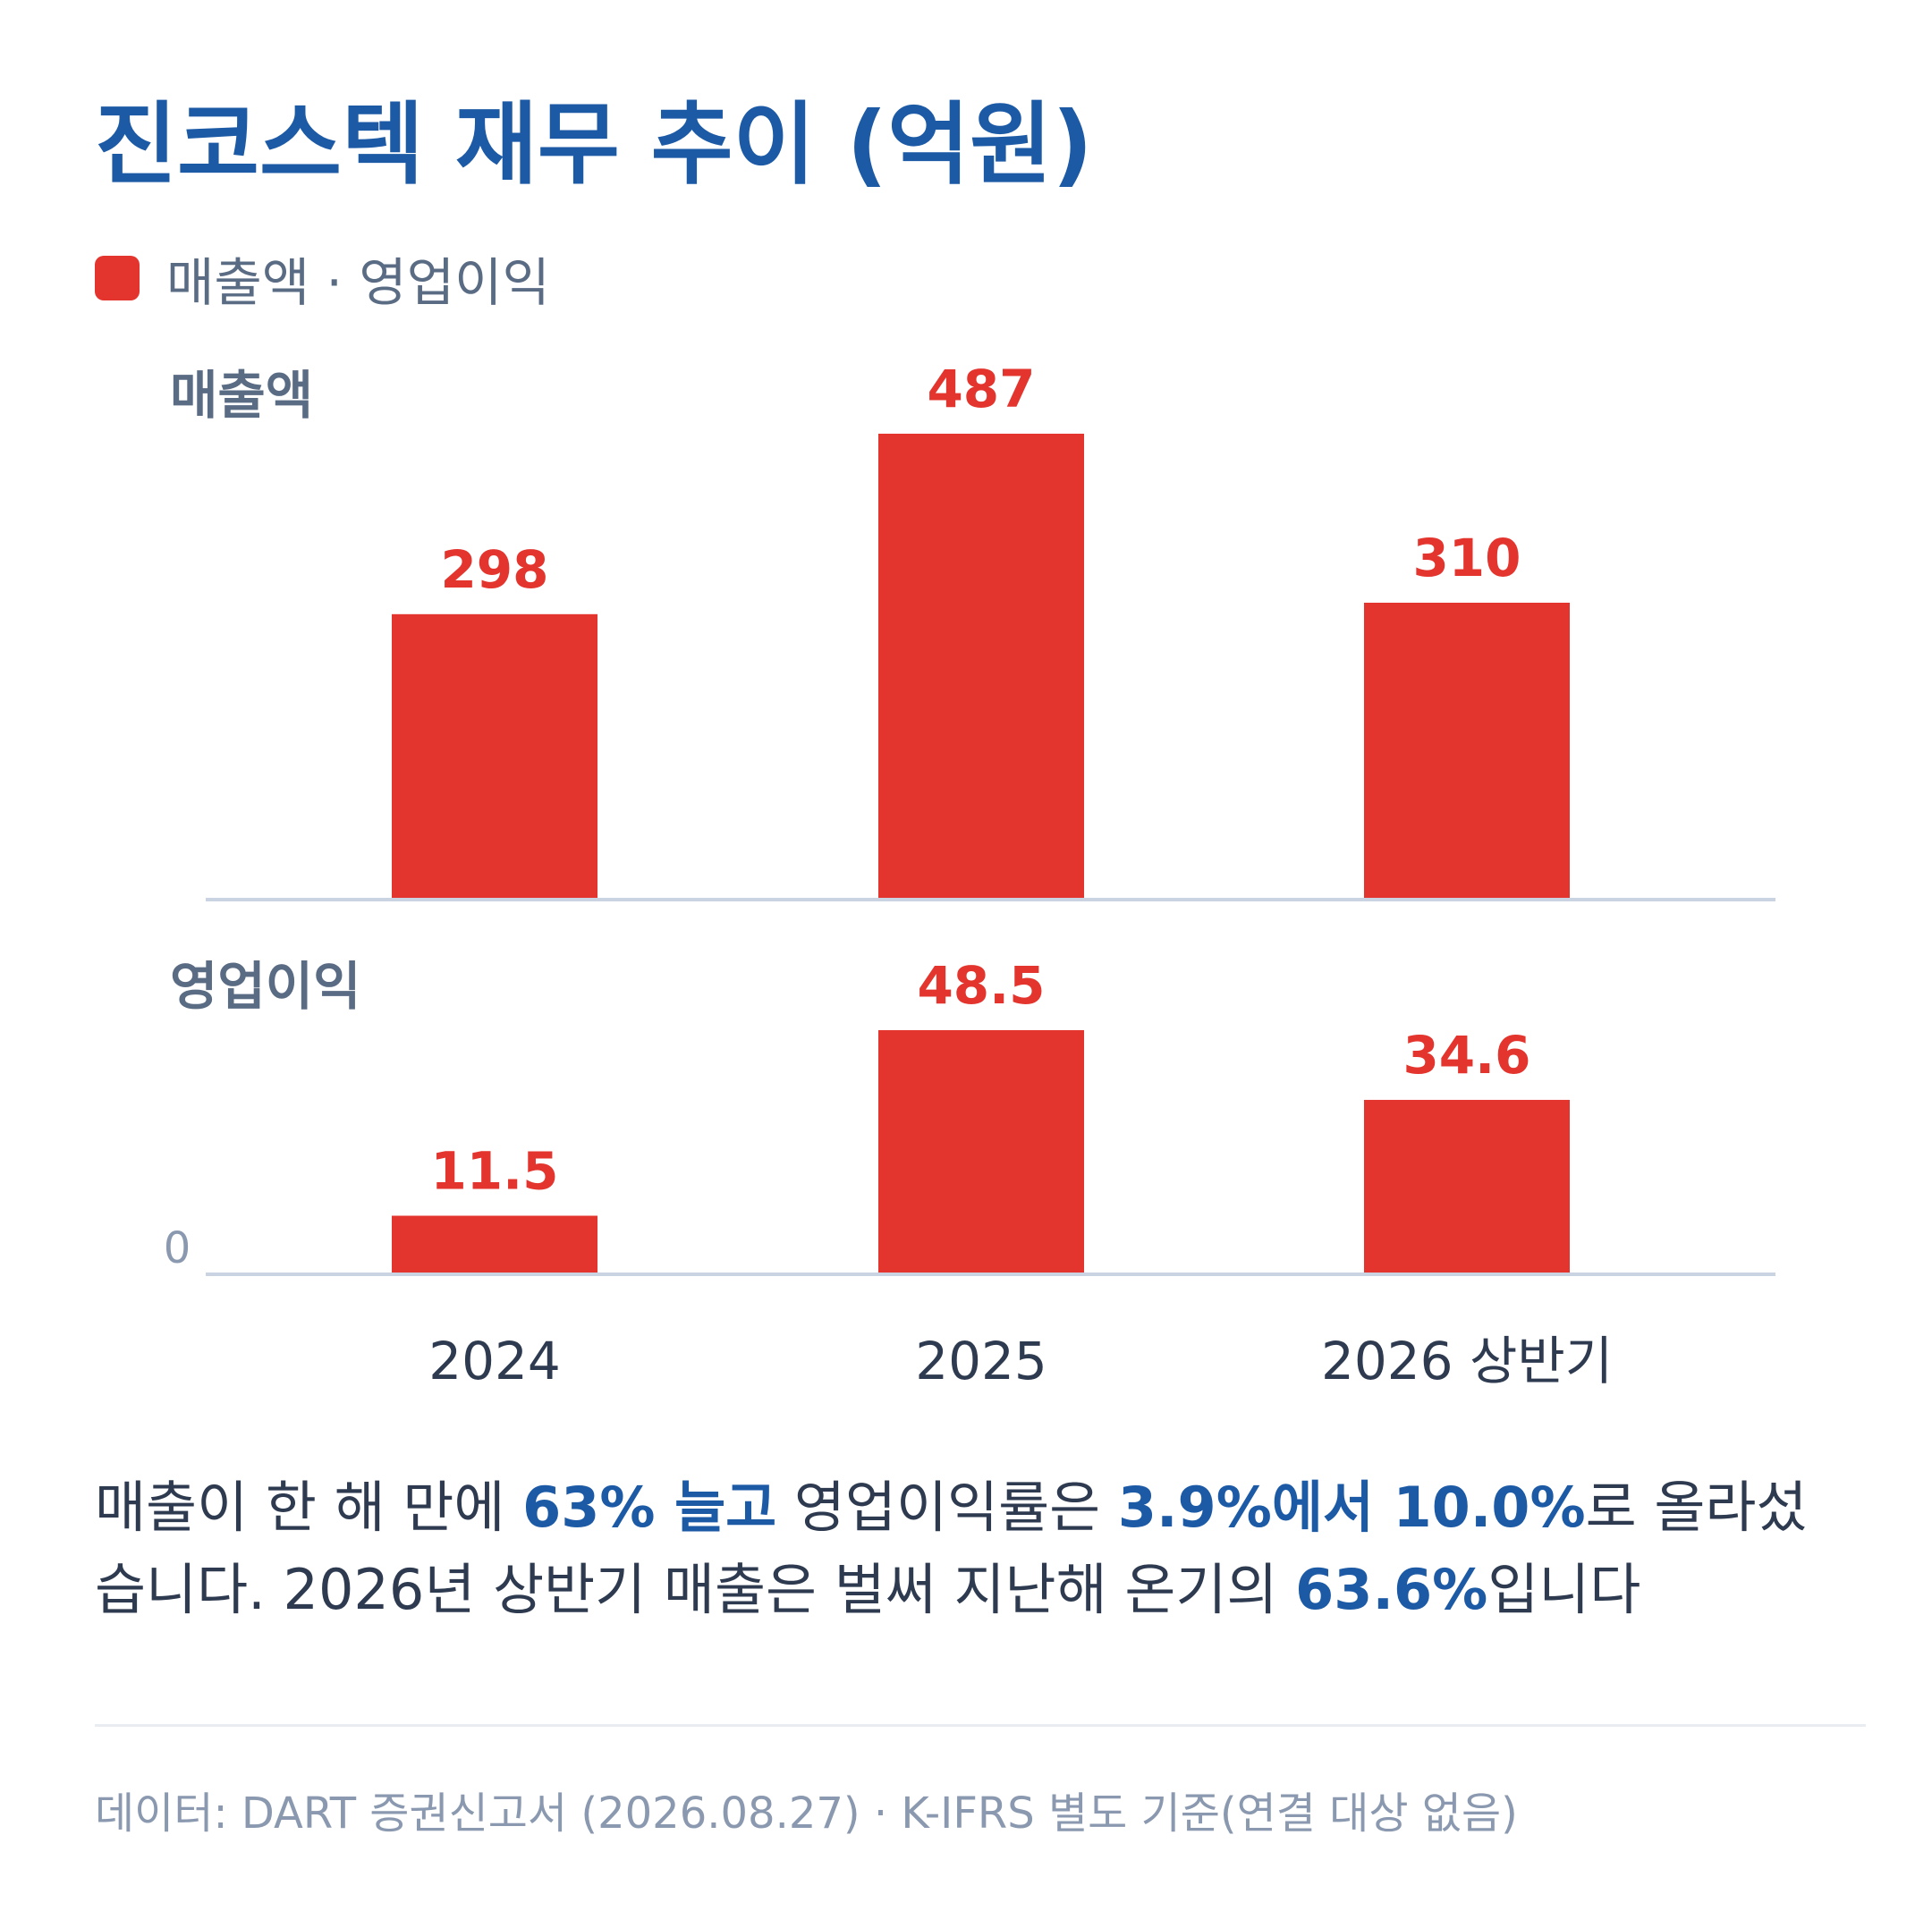 Image resolution: width=1932 pixels, height=1911 pixels. I want to click on value-label-1-2: 34.6, so click(1466, 1055).